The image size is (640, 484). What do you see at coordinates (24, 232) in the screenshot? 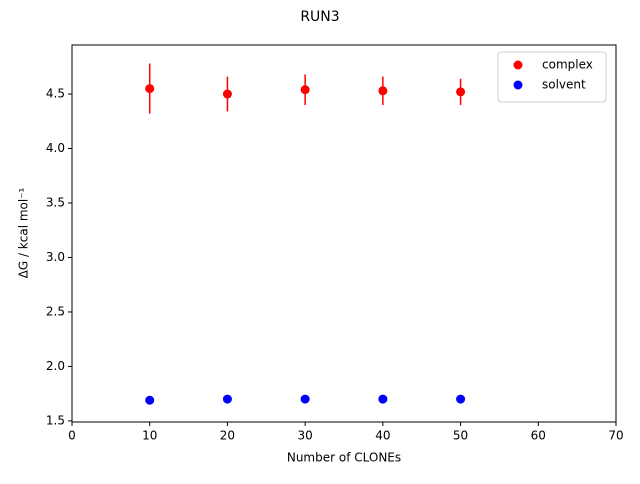
I see `y-axis-label: ΔG / kcal mol⁻¹` at bounding box center [24, 232].